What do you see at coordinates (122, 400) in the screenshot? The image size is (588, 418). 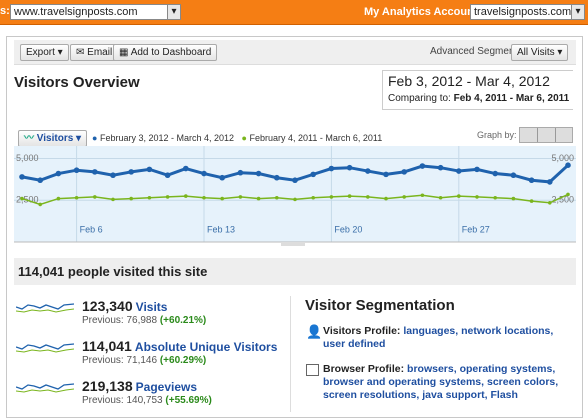 I see `metric-previous: Previous: 140,753` at bounding box center [122, 400].